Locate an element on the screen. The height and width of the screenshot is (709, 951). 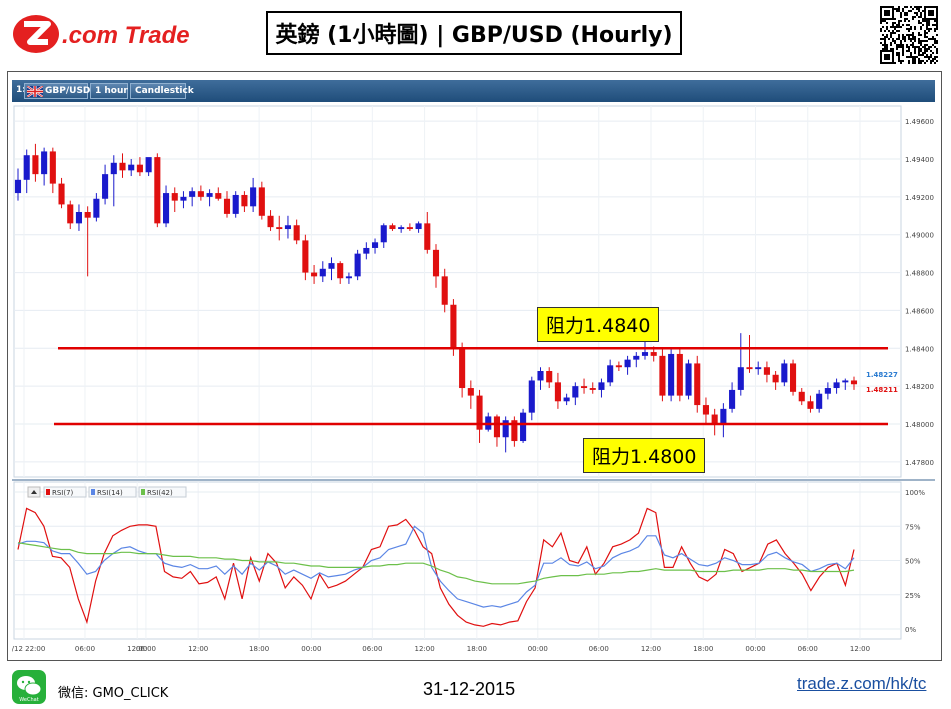
uk-flag-icon is located at coordinates (35, 91).